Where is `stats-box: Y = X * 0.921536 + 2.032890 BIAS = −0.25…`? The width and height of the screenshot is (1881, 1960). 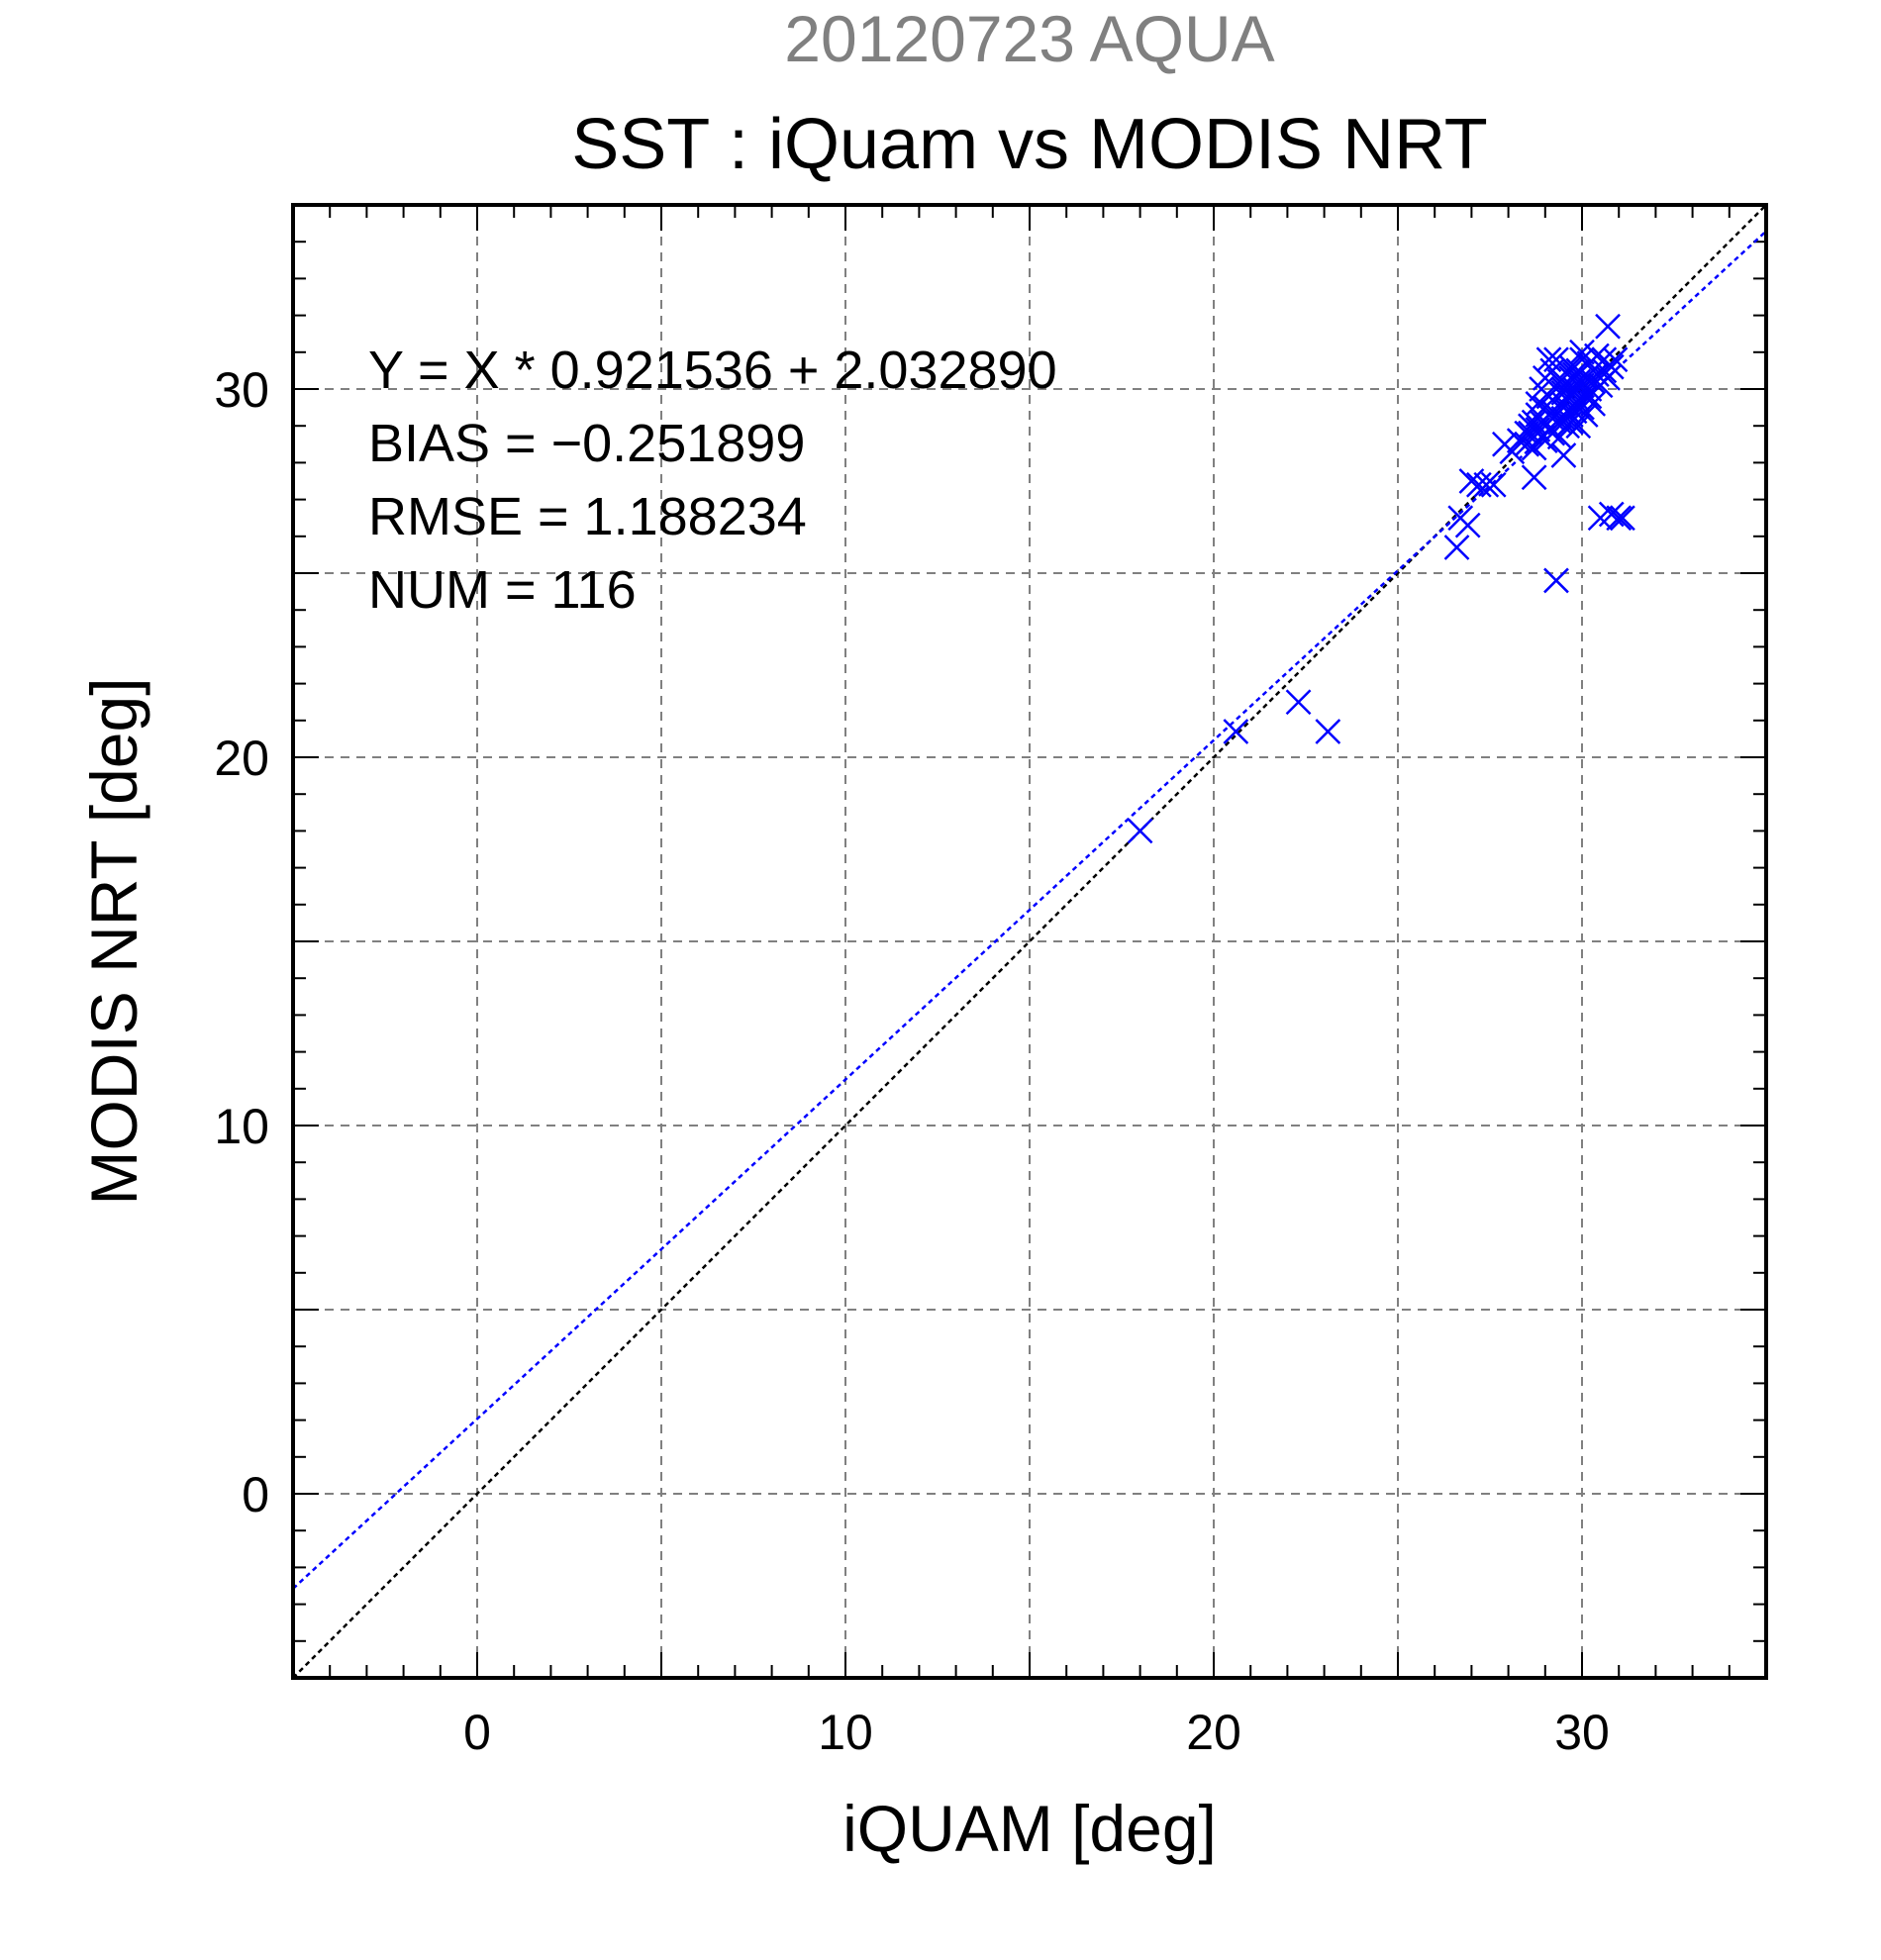 stats-box: Y = X * 0.921536 + 2.032890 BIAS = −0.25… is located at coordinates (712, 480).